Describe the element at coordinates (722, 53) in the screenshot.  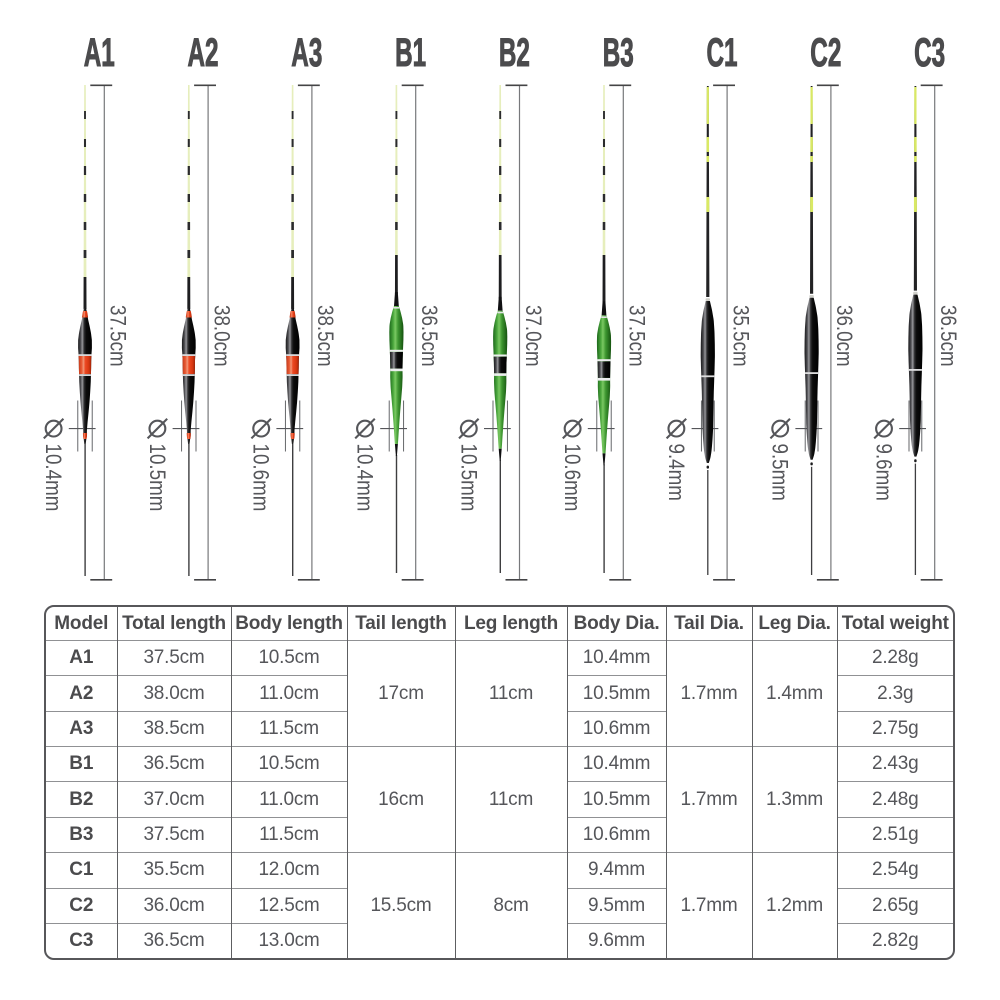
I see `svg-text: C1` at that location.